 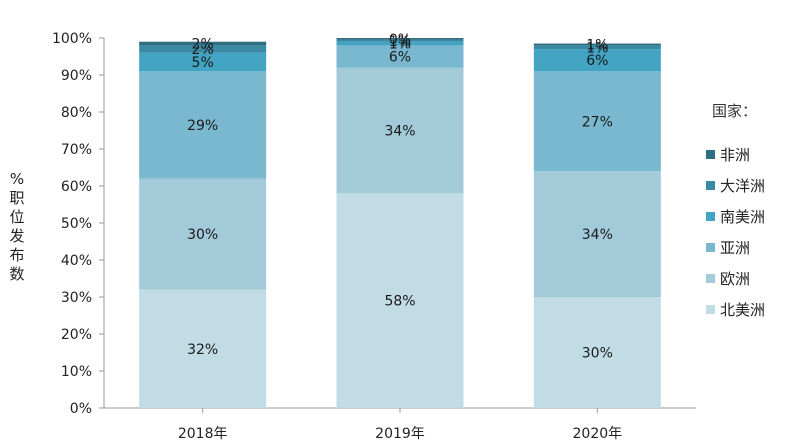 I want to click on legend-item: 非洲, so click(x=749, y=154).